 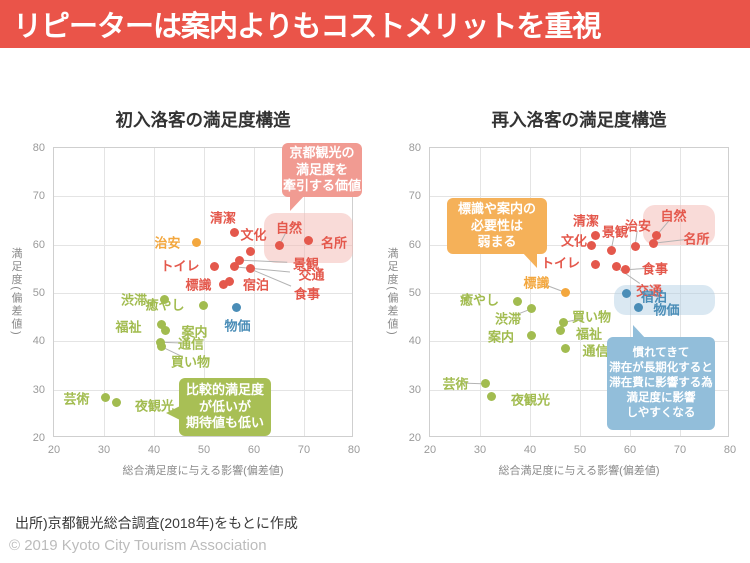 What do you see at coordinates (167, 243) in the screenshot?
I see `data-point-label: 治安` at bounding box center [167, 243].